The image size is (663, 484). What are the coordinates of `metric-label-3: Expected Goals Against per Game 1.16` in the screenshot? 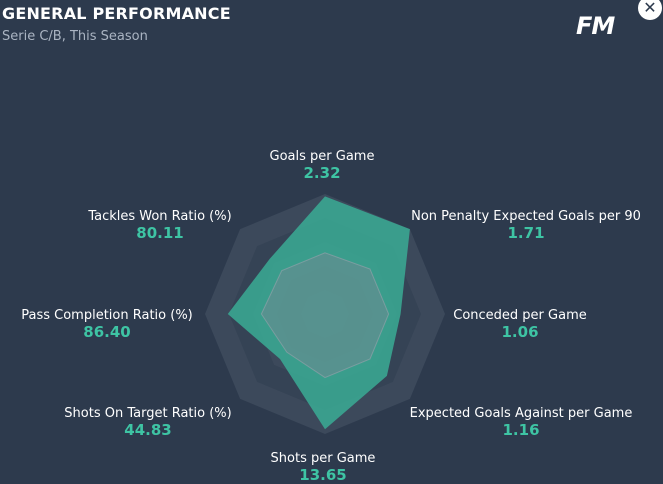 It's located at (521, 422).